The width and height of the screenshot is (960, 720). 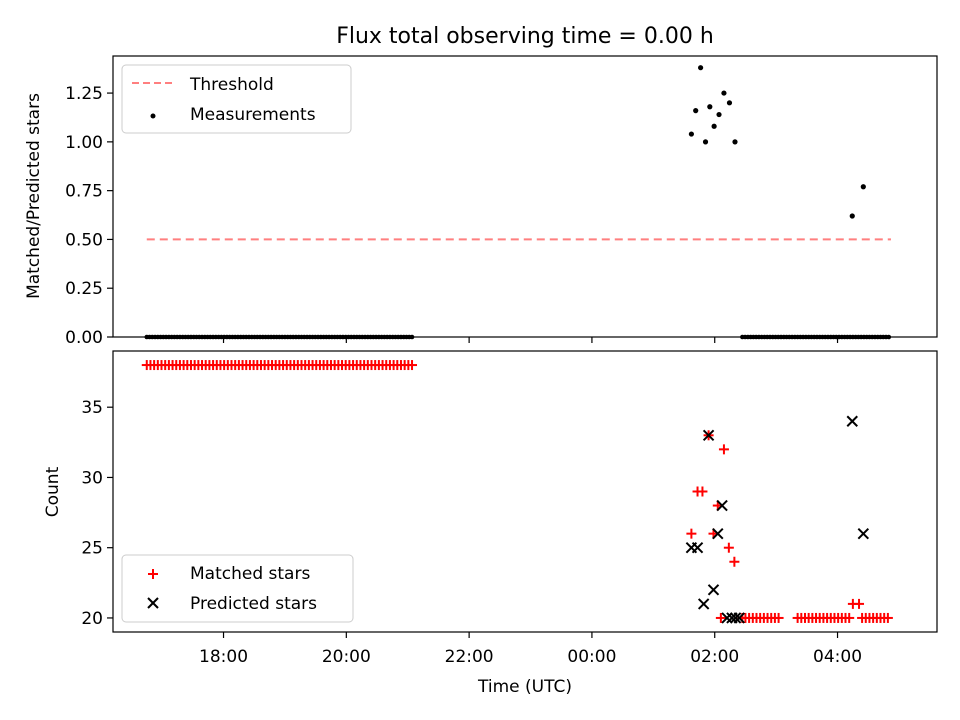 What do you see at coordinates (250, 574) in the screenshot?
I see `legend-matched-label: Matched stars` at bounding box center [250, 574].